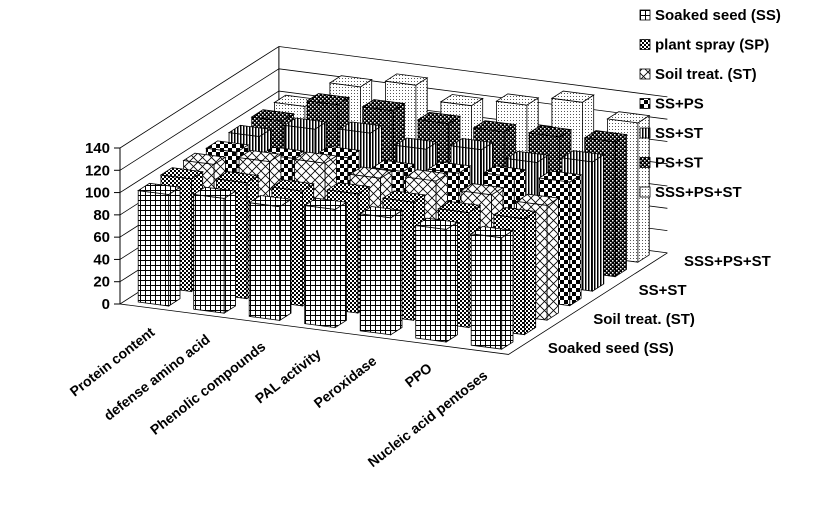 This screenshot has width=820, height=518. I want to click on legend-label: SSS+PS+ST, so click(698, 192).